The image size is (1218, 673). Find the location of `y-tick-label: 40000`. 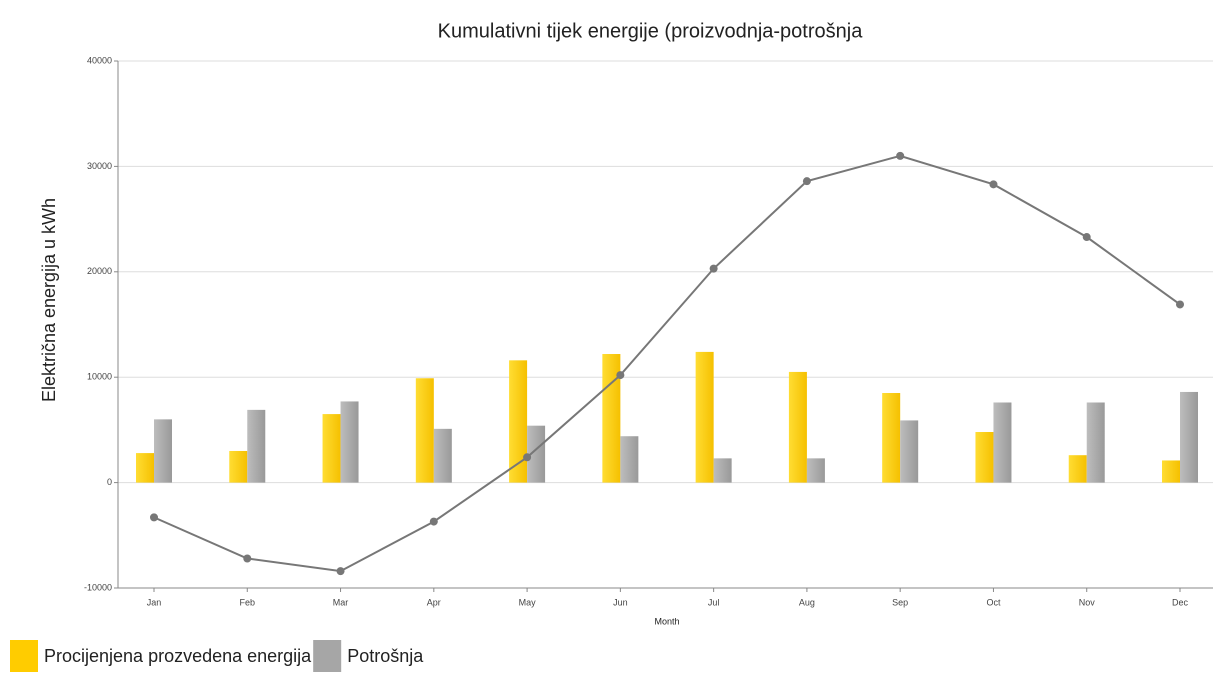

y-tick-label: 40000 is located at coordinates (99, 60).